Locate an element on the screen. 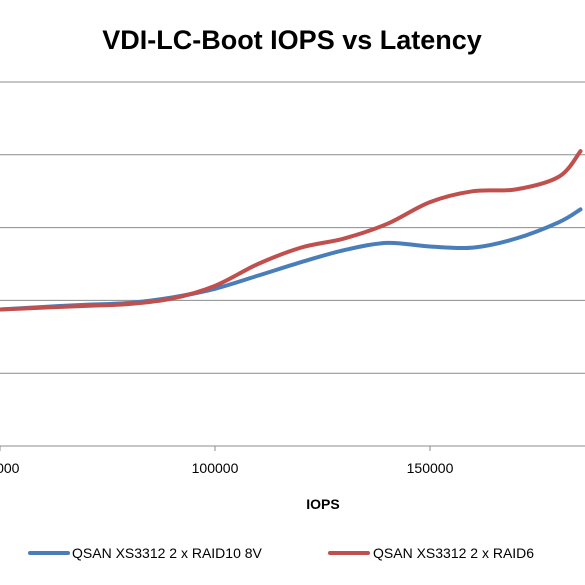  x-axis-label: IOPS is located at coordinates (322, 504).